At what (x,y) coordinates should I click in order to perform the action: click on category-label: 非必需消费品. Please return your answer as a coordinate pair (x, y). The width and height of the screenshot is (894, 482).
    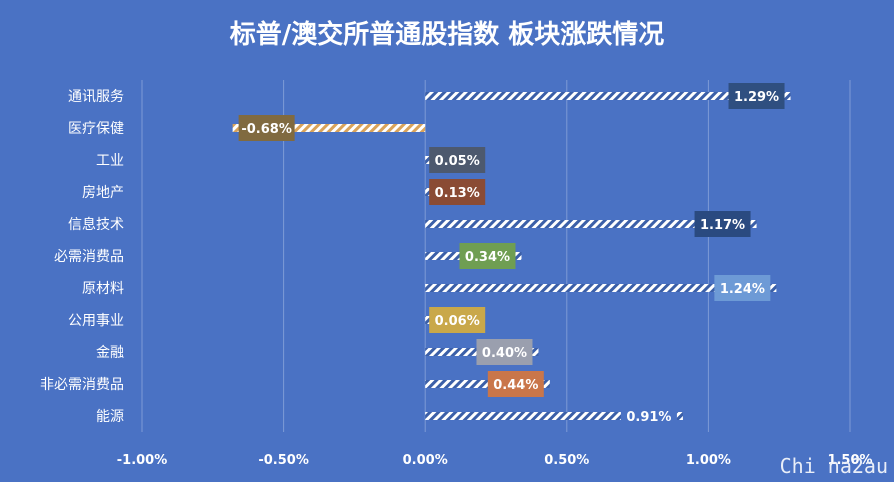
    Looking at the image, I should click on (82, 385).